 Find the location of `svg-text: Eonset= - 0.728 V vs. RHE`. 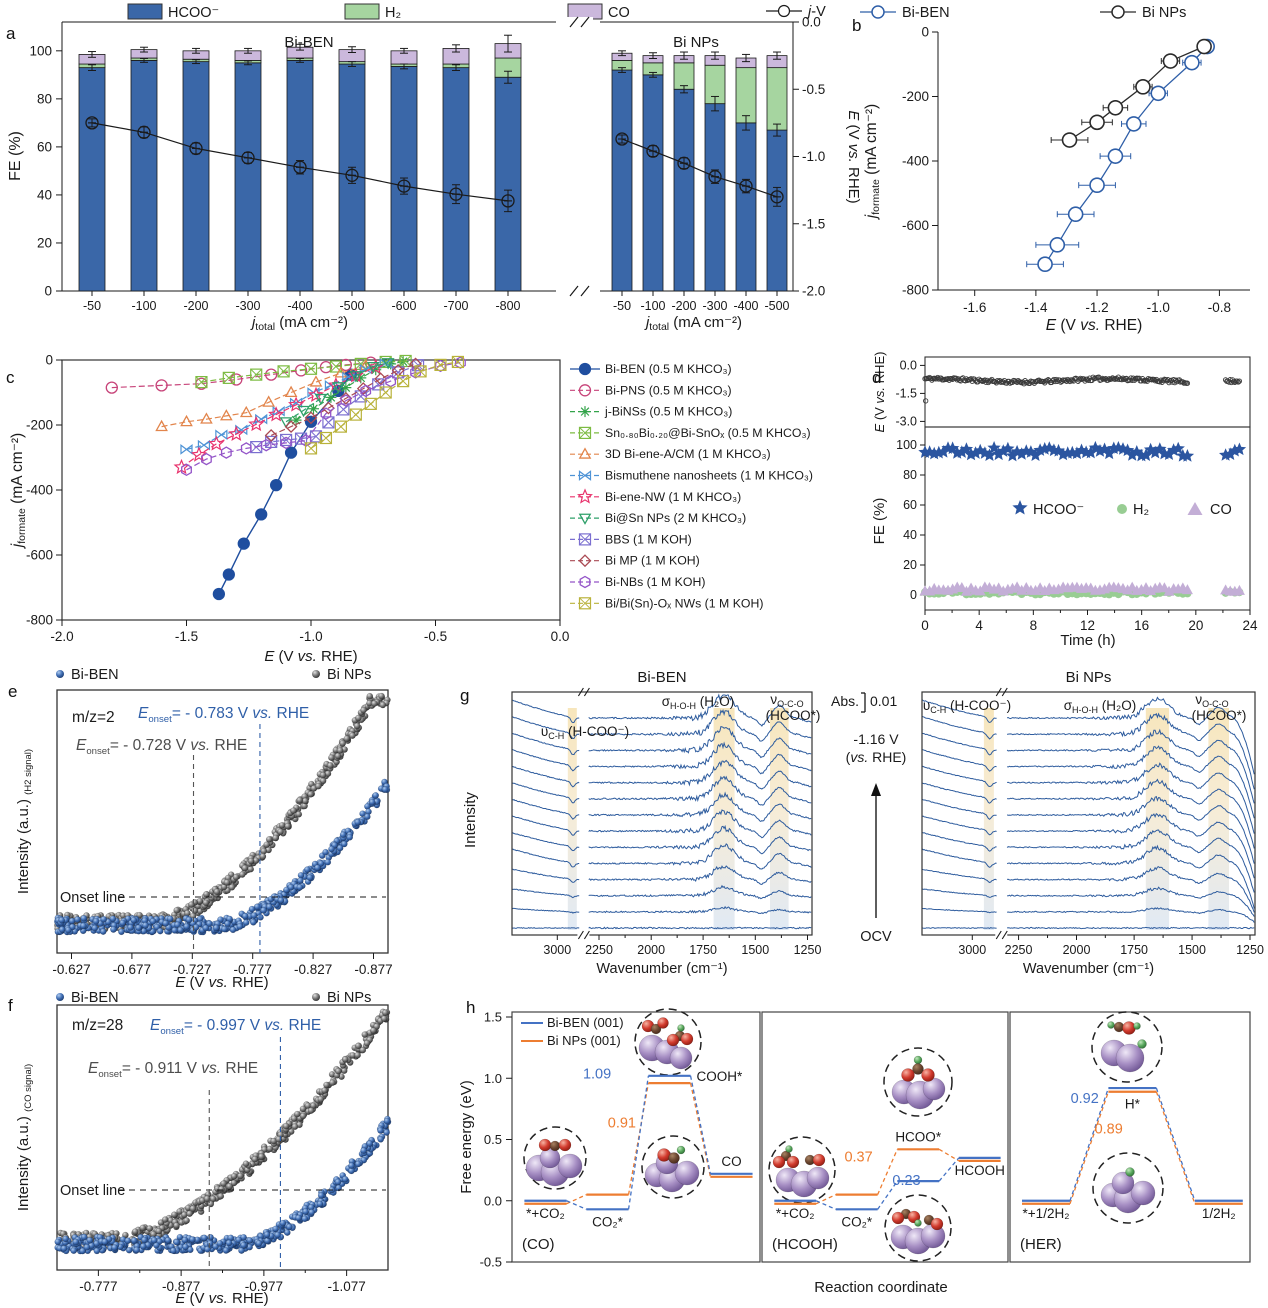

svg-text: Eonset= - 0.728 V vs. RHE is located at coordinates (161, 747).